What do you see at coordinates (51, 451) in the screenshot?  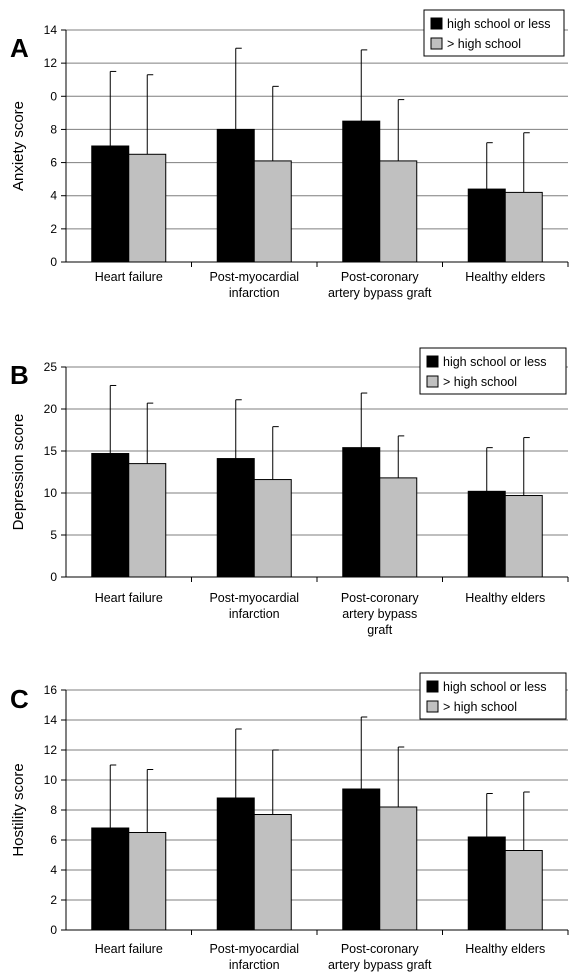 I see `y-tick-label: 15` at bounding box center [51, 451].